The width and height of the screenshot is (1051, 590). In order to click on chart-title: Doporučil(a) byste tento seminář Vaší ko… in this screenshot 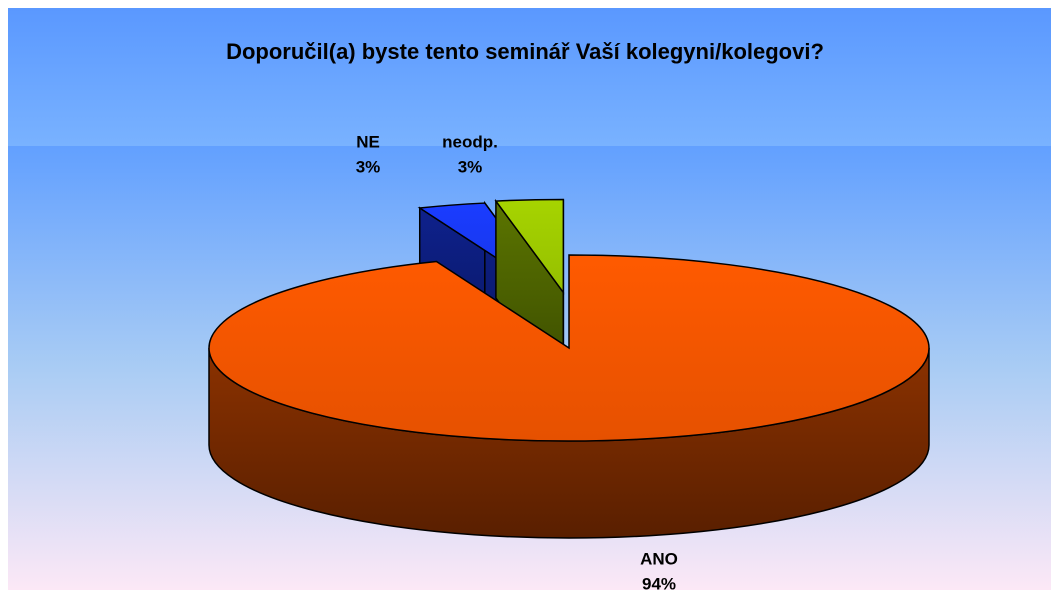, I will do `click(525, 51)`.